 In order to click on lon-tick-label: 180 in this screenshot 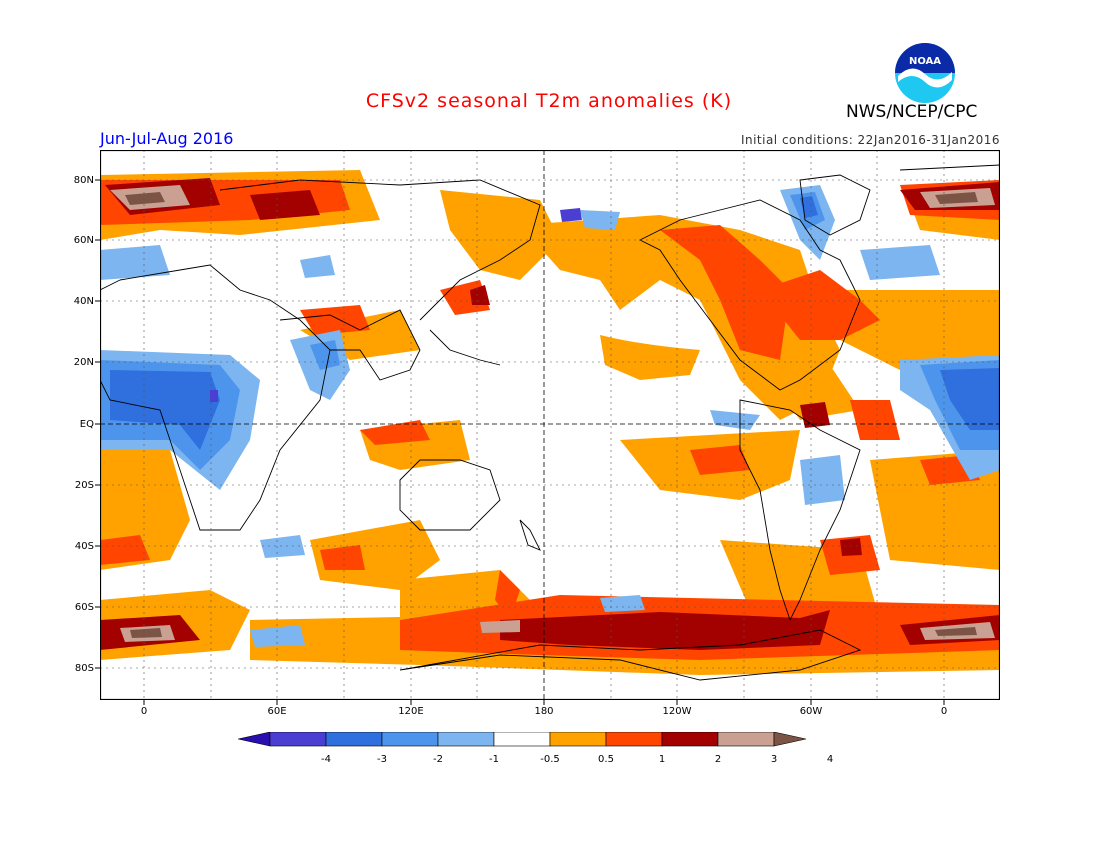, I will do `click(543, 711)`.